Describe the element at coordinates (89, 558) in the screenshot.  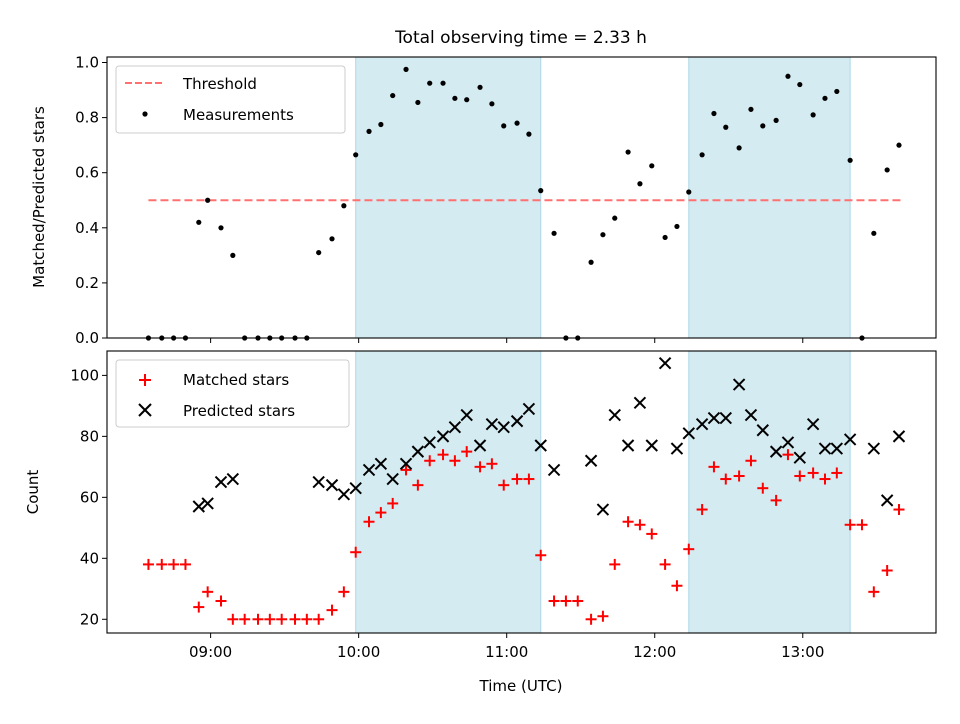
I see `y-tick-label: 40` at that location.